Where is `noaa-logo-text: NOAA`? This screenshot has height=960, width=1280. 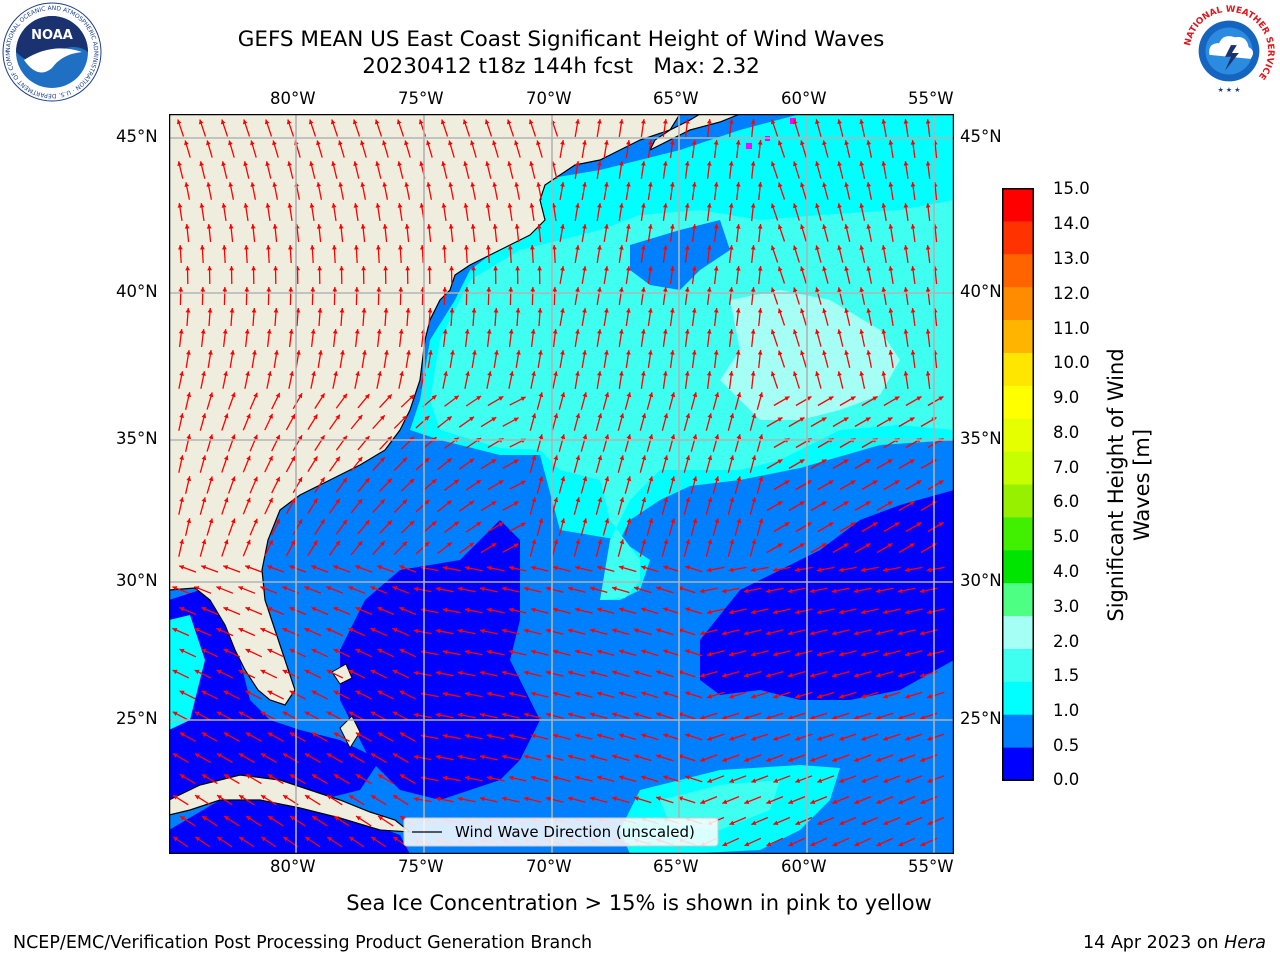
noaa-logo-text: NOAA is located at coordinates (52, 35).